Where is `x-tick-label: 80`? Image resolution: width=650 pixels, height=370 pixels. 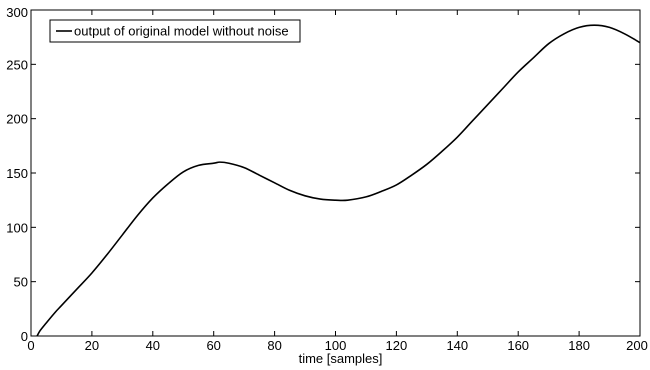 x-tick-label: 80 is located at coordinates (274, 345).